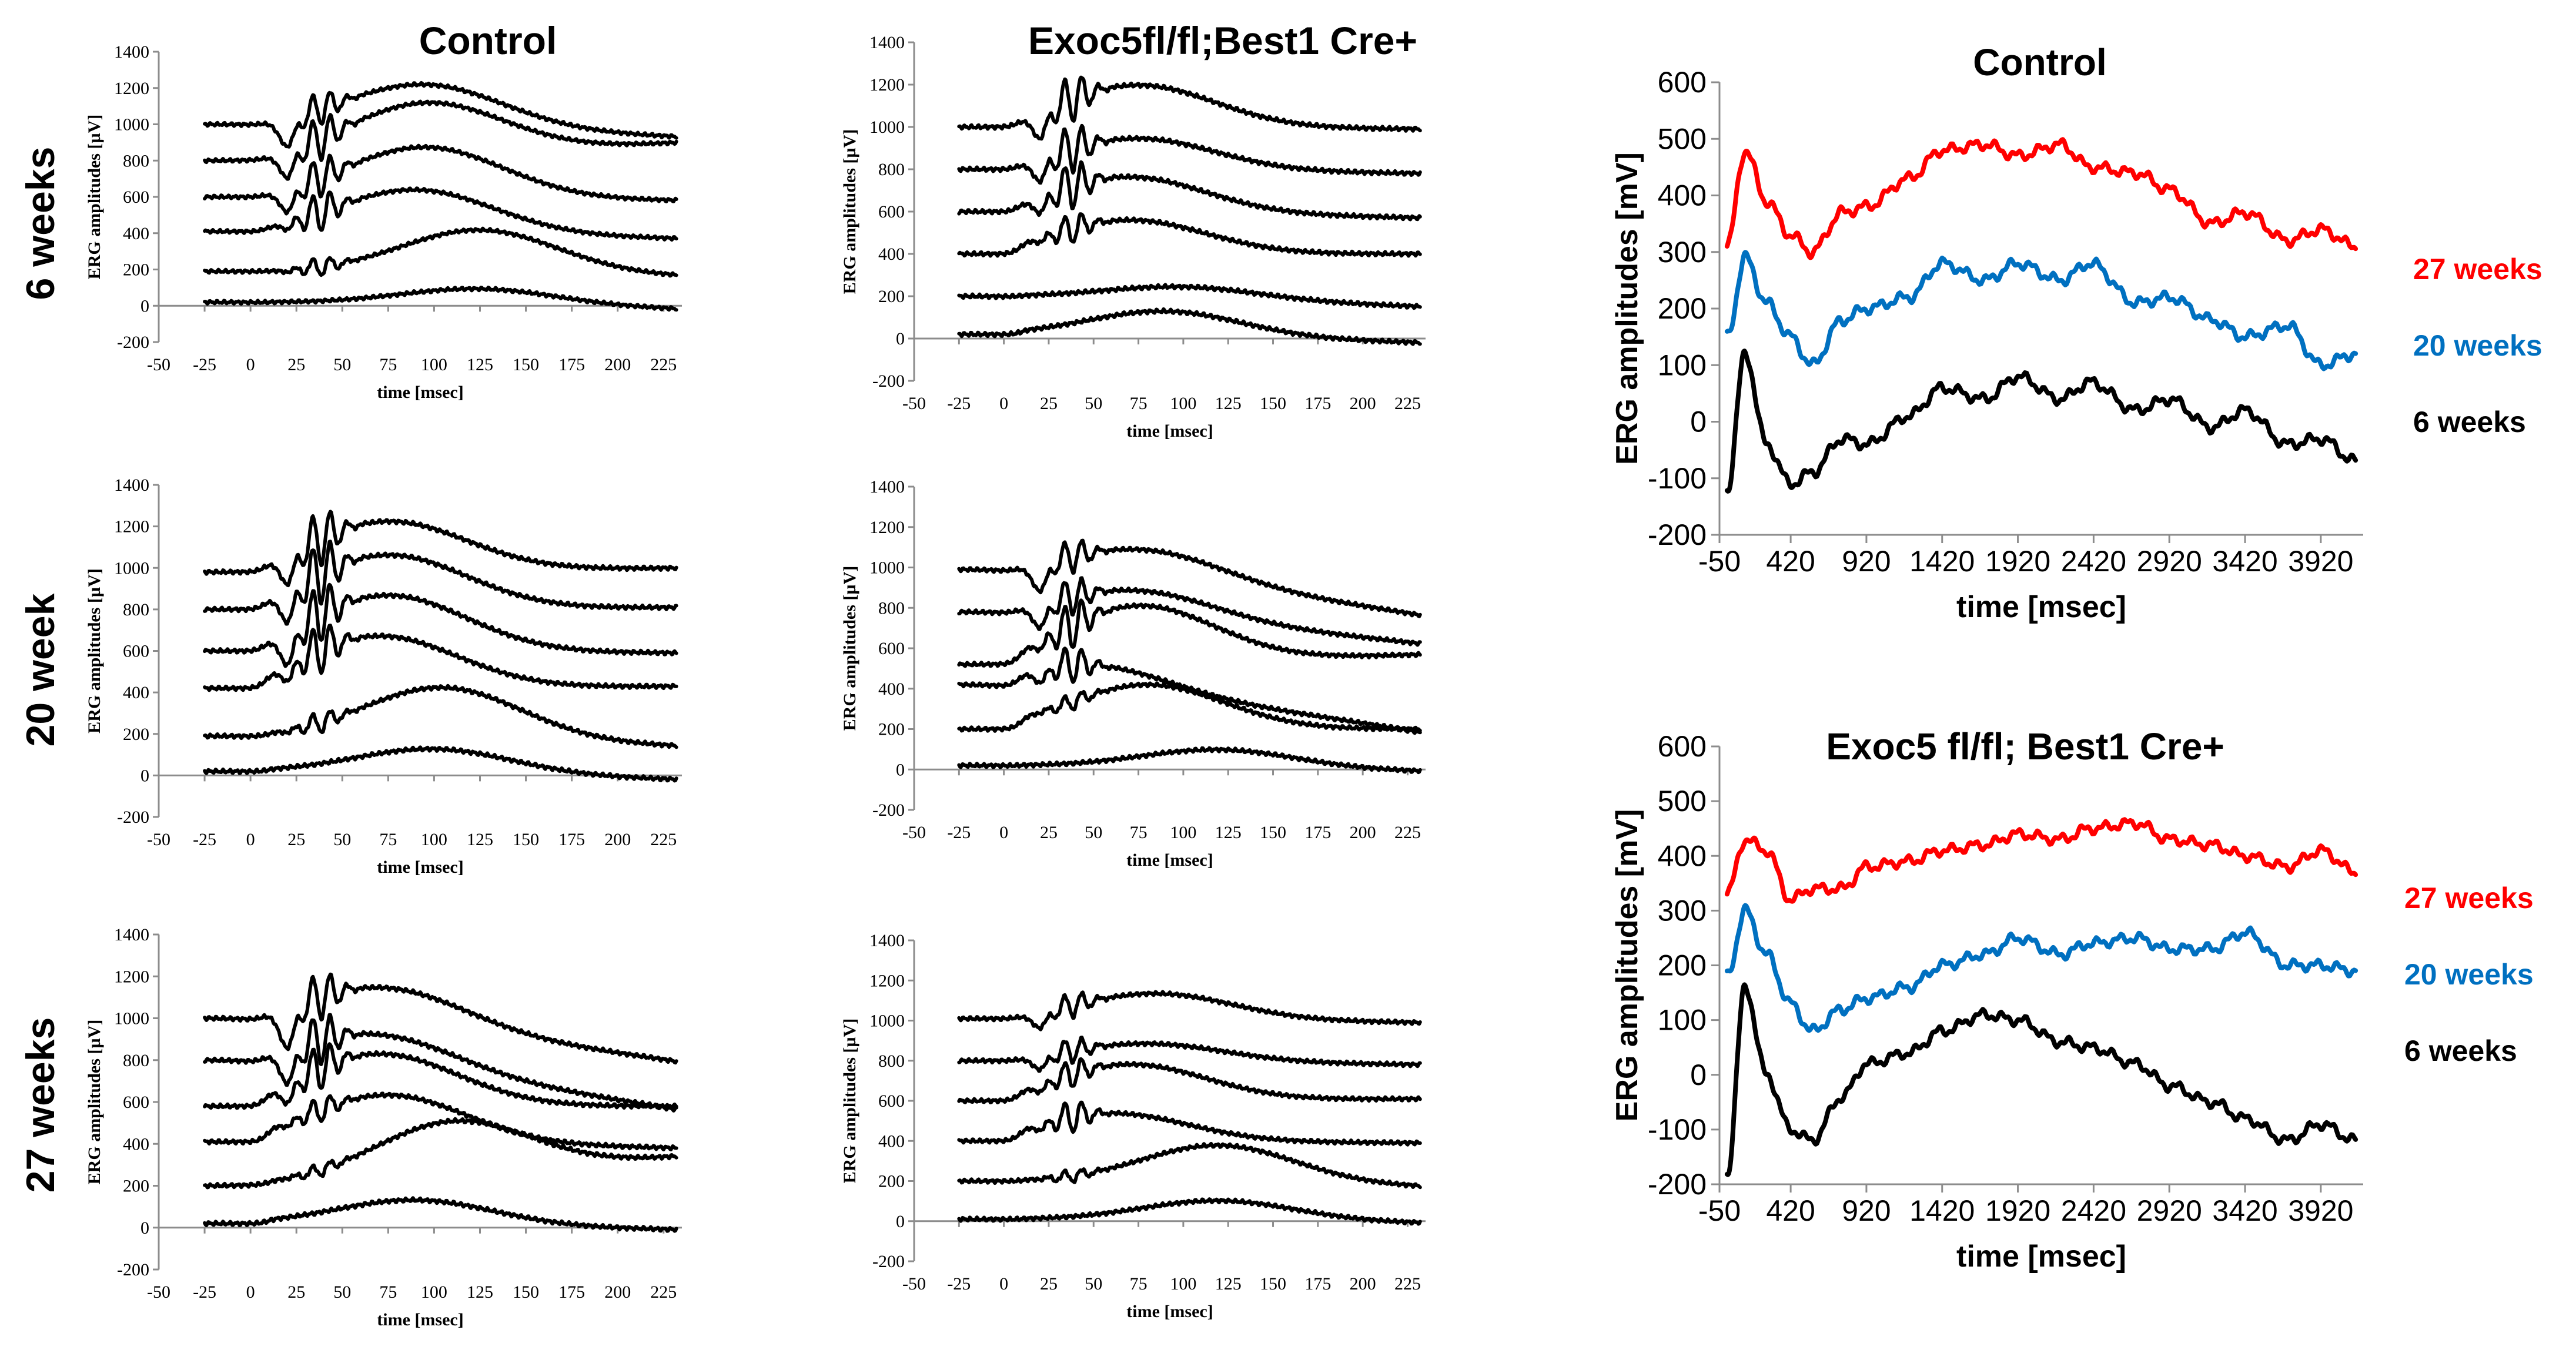 This screenshot has width=2576, height=1370. Describe the element at coordinates (887, 85) in the screenshot. I see `y-tick-label: 1200` at that location.